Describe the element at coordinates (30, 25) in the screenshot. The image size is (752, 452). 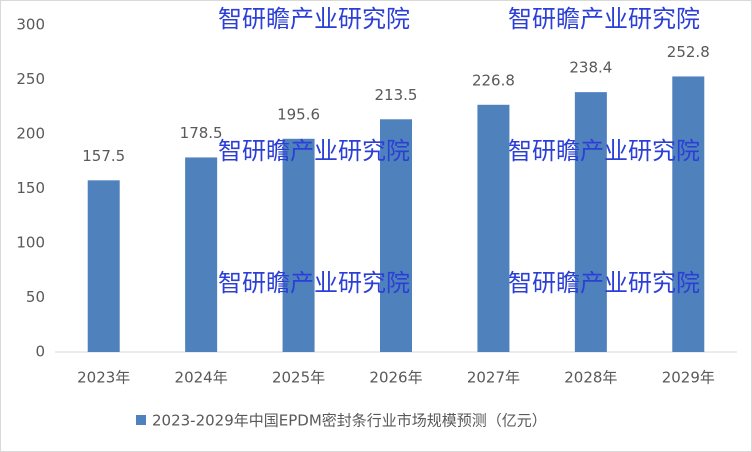
I see `y-tick-label: 300` at that location.